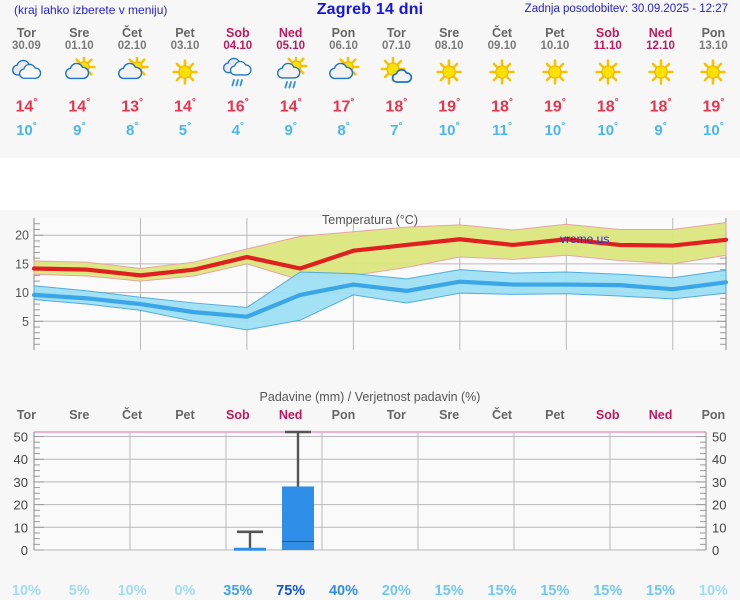 This screenshot has width=740, height=600. What do you see at coordinates (237, 73) in the screenshot?
I see `rain-icon` at bounding box center [237, 73].